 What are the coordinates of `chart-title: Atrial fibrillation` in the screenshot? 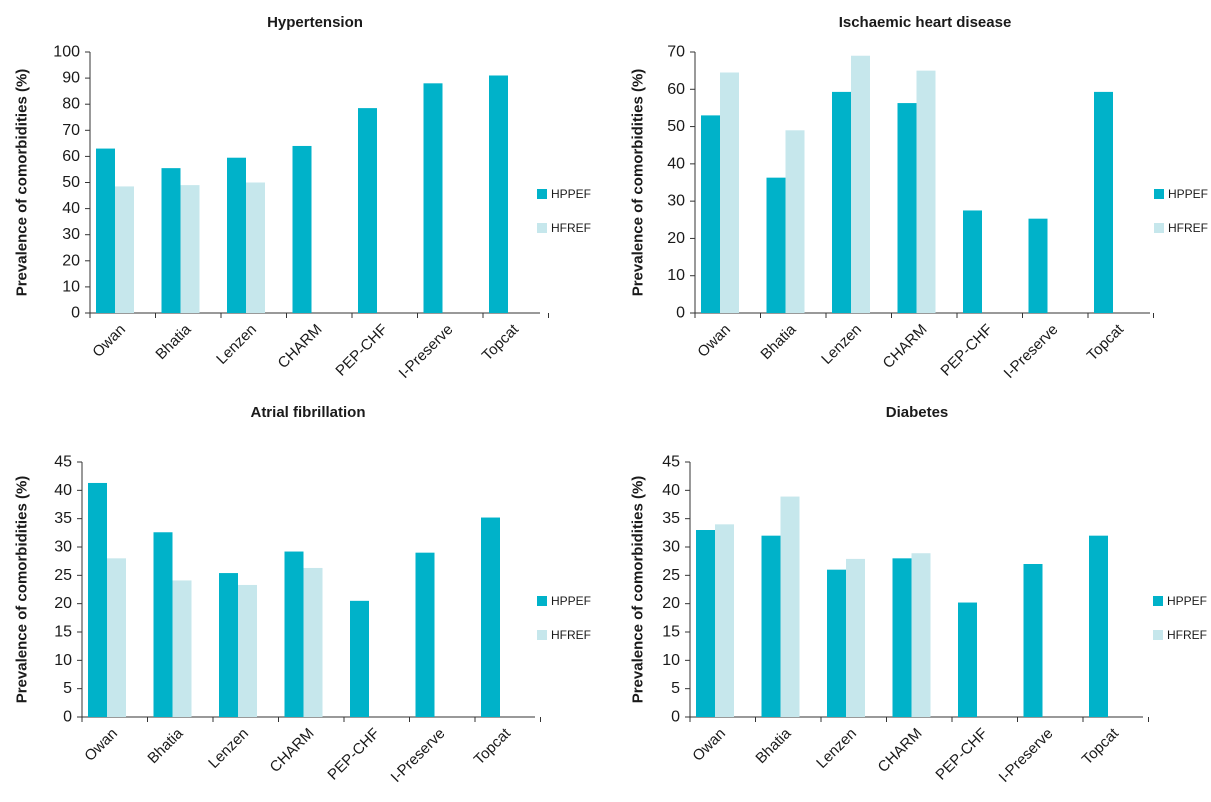 It's located at (307, 412).